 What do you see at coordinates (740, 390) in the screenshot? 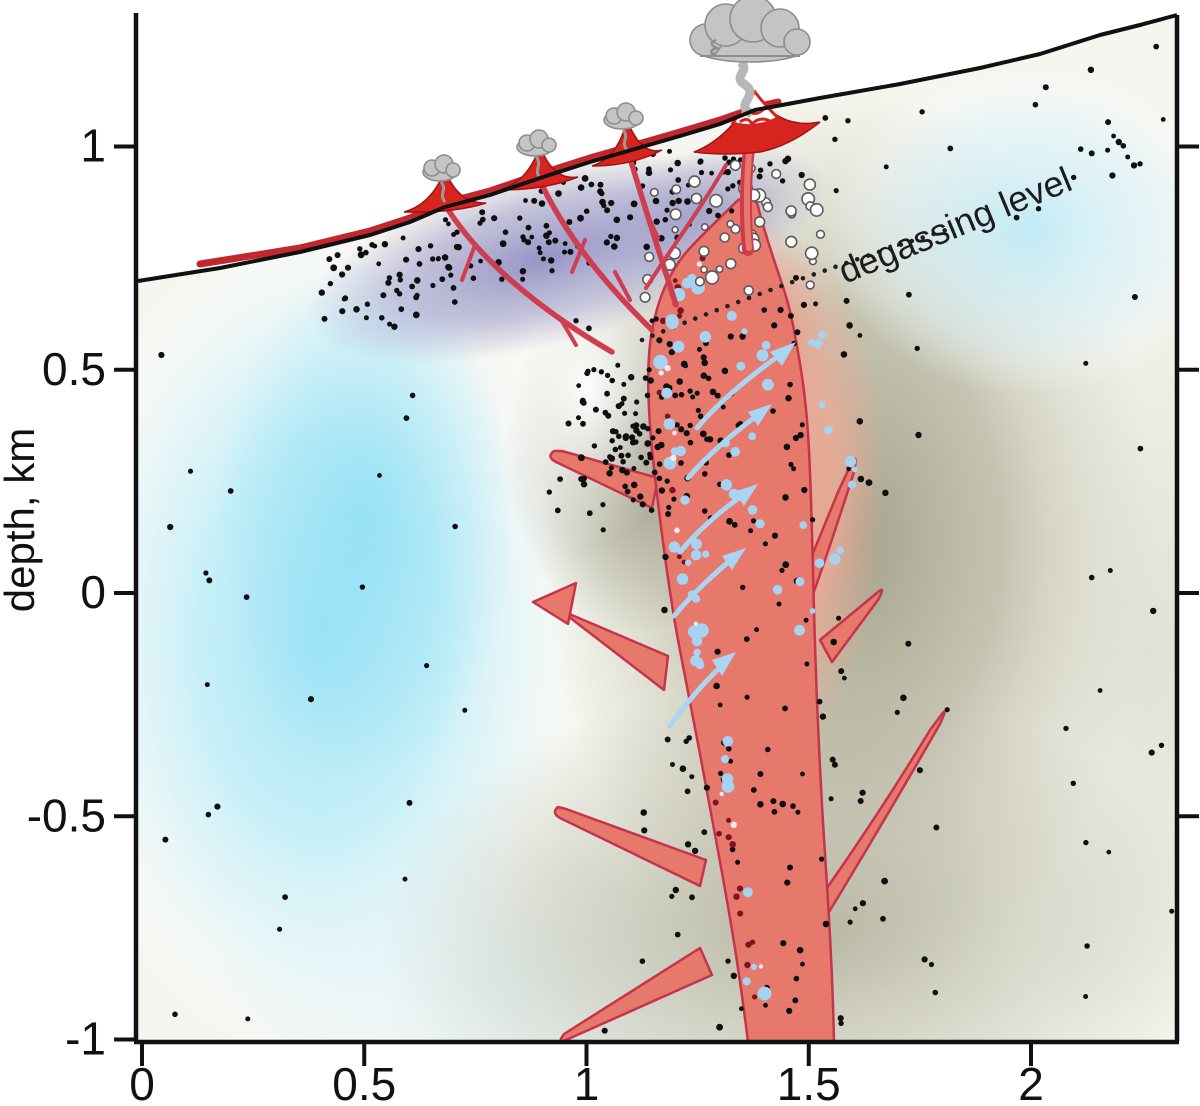
I see `flow-arrow` at bounding box center [740, 390].